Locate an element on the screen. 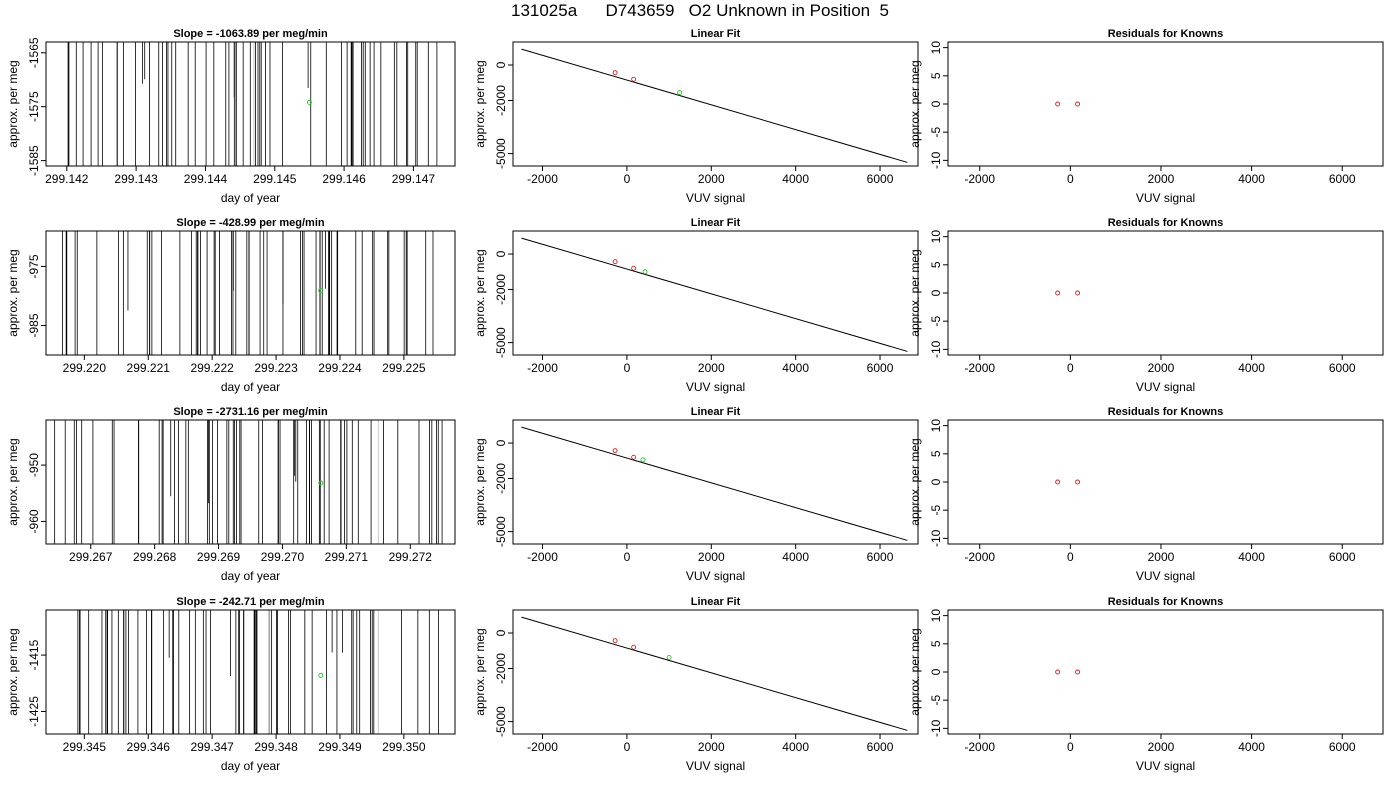  x-tick-label: 299.272 is located at coordinates (411, 557).